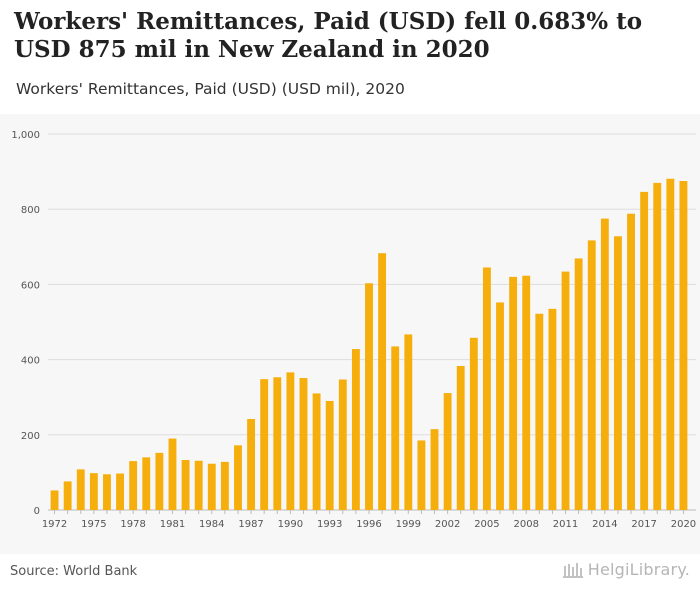  I want to click on x-tick-label: 2008, so click(525, 524).